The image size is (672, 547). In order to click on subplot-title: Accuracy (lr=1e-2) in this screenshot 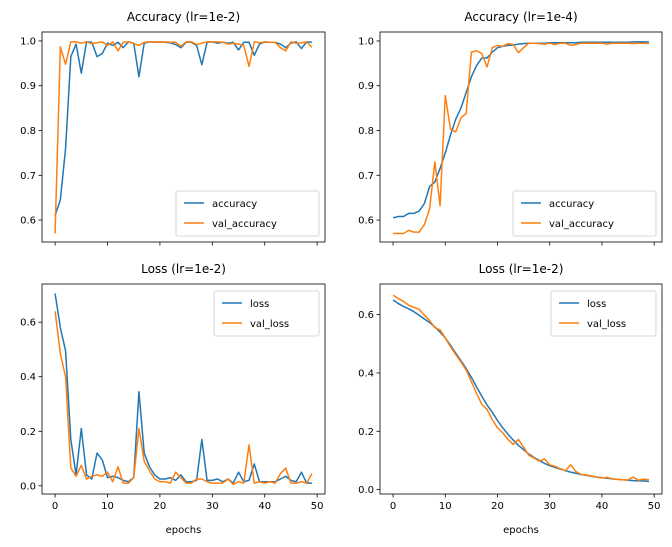, I will do `click(183, 17)`.